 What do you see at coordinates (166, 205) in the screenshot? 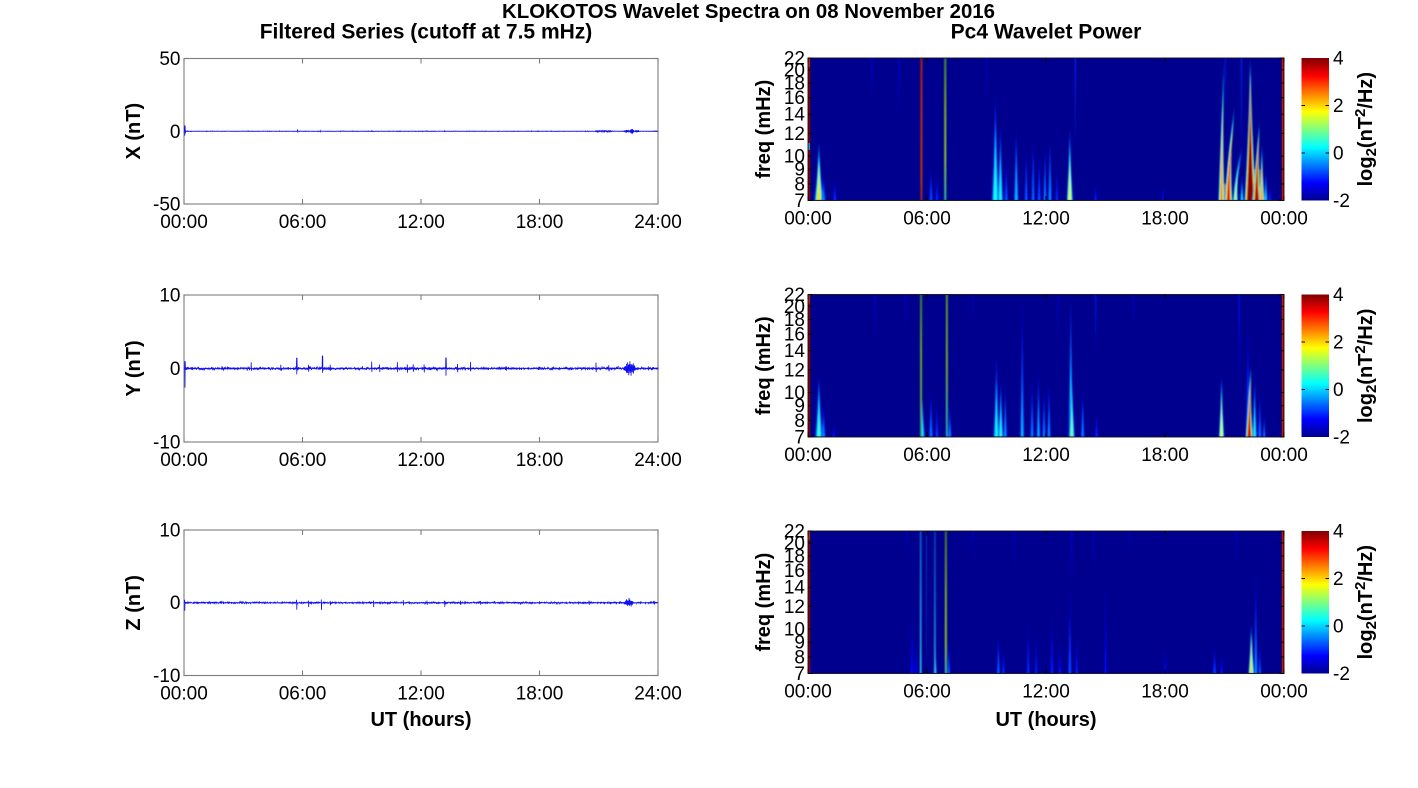
I see `svg-text: -50` at bounding box center [166, 205].